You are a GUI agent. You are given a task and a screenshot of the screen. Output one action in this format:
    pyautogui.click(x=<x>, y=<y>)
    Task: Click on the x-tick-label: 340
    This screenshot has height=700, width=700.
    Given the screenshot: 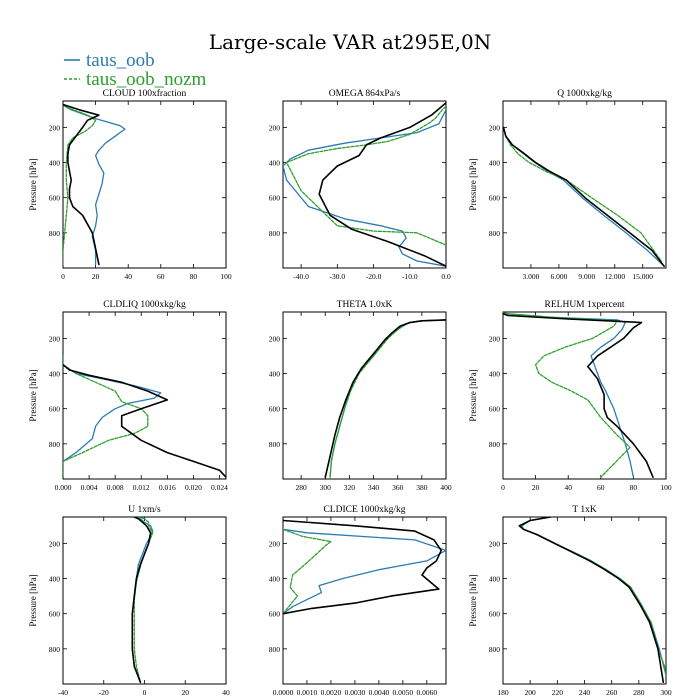 What is the action you would take?
    pyautogui.click(x=374, y=487)
    